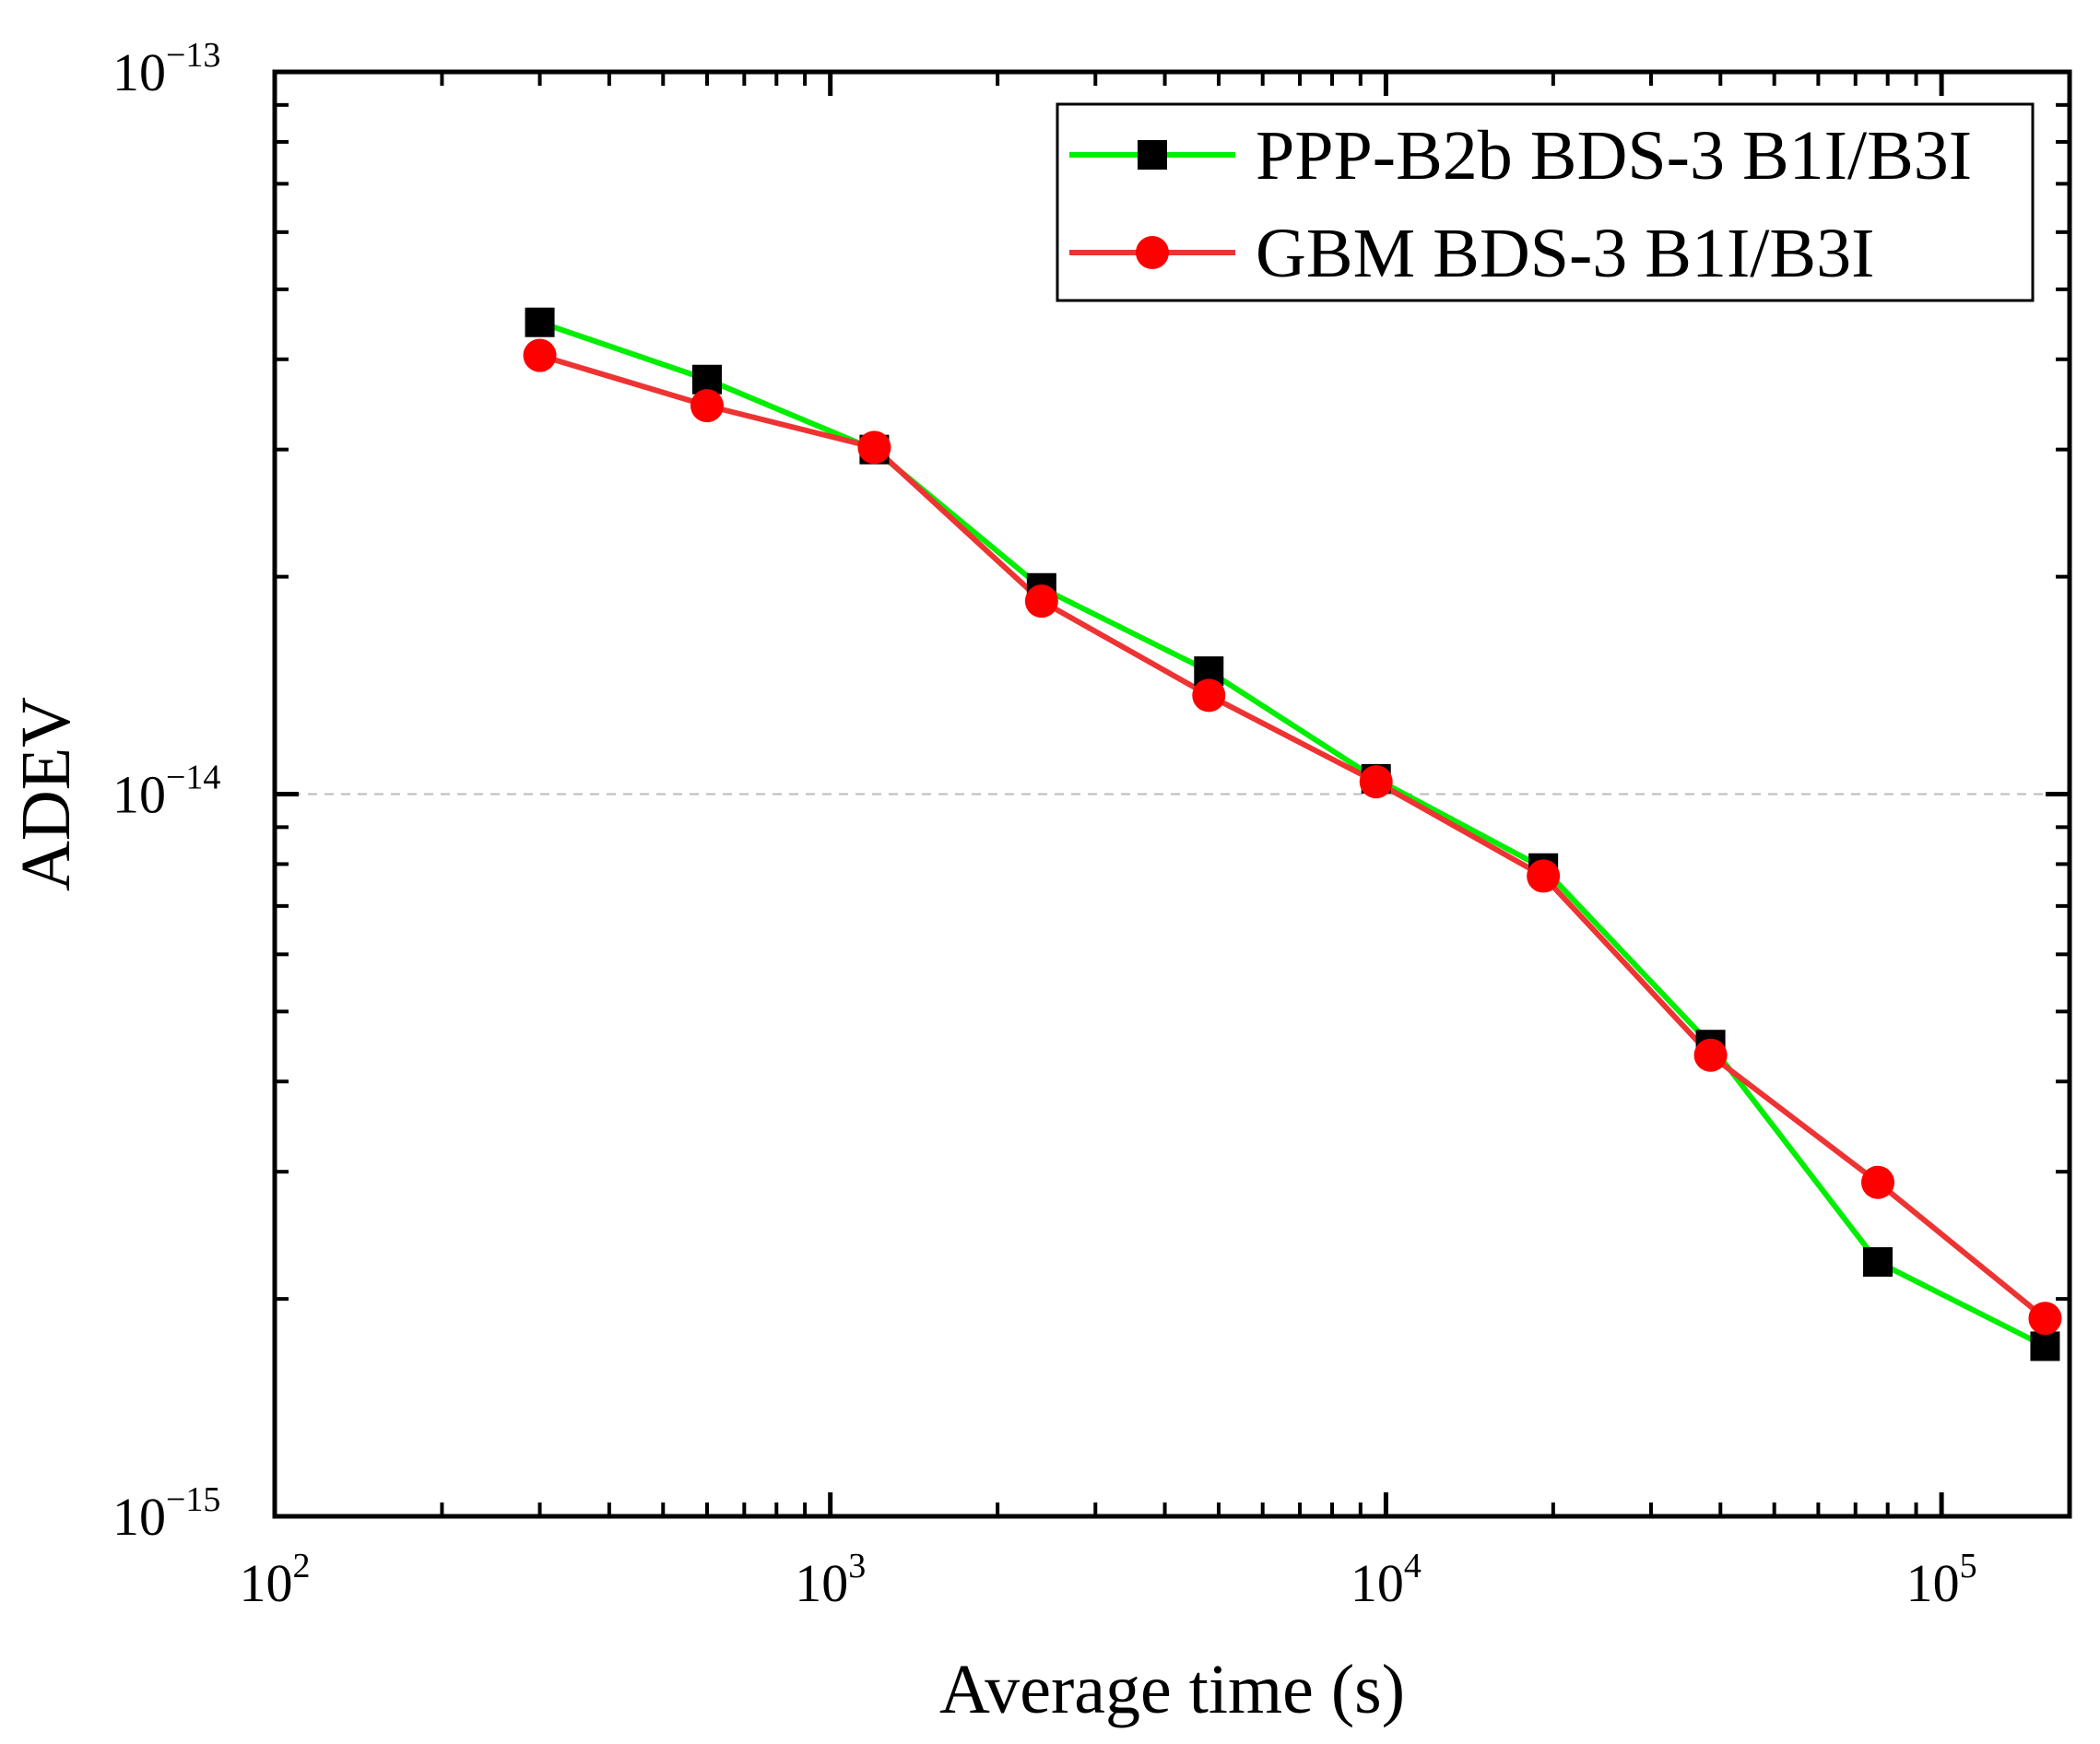  What do you see at coordinates (193, 1500) in the screenshot?
I see `y-tick-label-exponent: −15` at bounding box center [193, 1500].